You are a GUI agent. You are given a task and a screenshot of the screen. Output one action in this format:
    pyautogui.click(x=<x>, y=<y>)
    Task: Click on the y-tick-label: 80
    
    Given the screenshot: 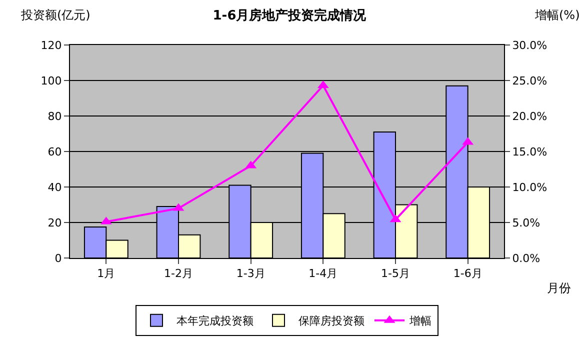 What is the action you would take?
    pyautogui.click(x=55, y=116)
    